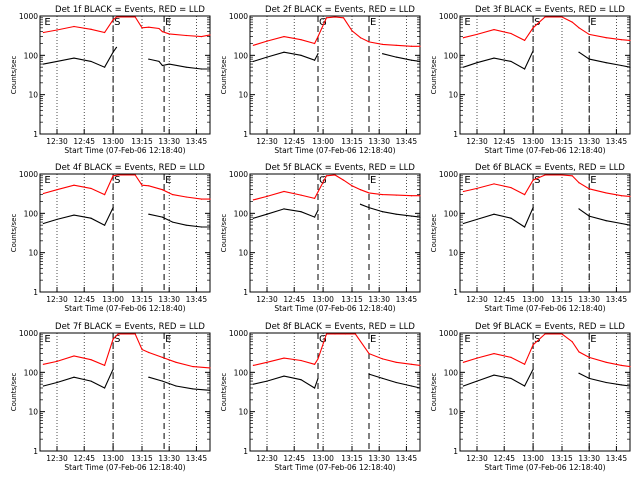  What do you see at coordinates (340, 168) in the screenshot?
I see `chart-title: Det 5f BLACK = Events, RED = LLD` at bounding box center [340, 168].